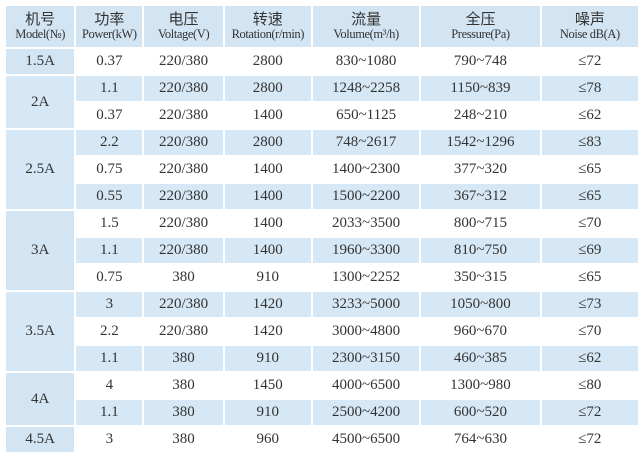 This screenshot has width=642, height=458. What do you see at coordinates (366, 88) in the screenshot?
I see `cell-volume: 1248~2258` at bounding box center [366, 88].